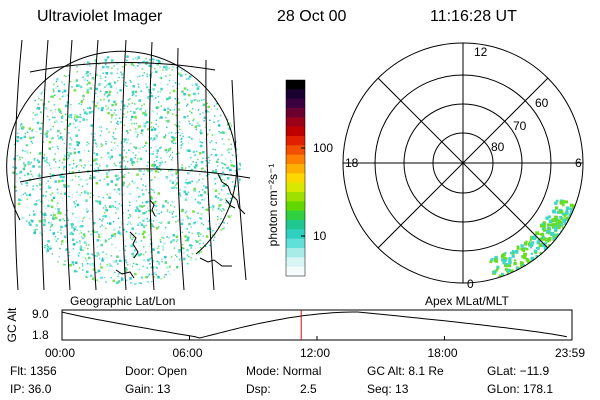 This screenshot has height=400, width=600. Describe the element at coordinates (273, 205) in the screenshot. I see `colorbar-unit-label: photon cm⁻²s⁻¹` at that location.